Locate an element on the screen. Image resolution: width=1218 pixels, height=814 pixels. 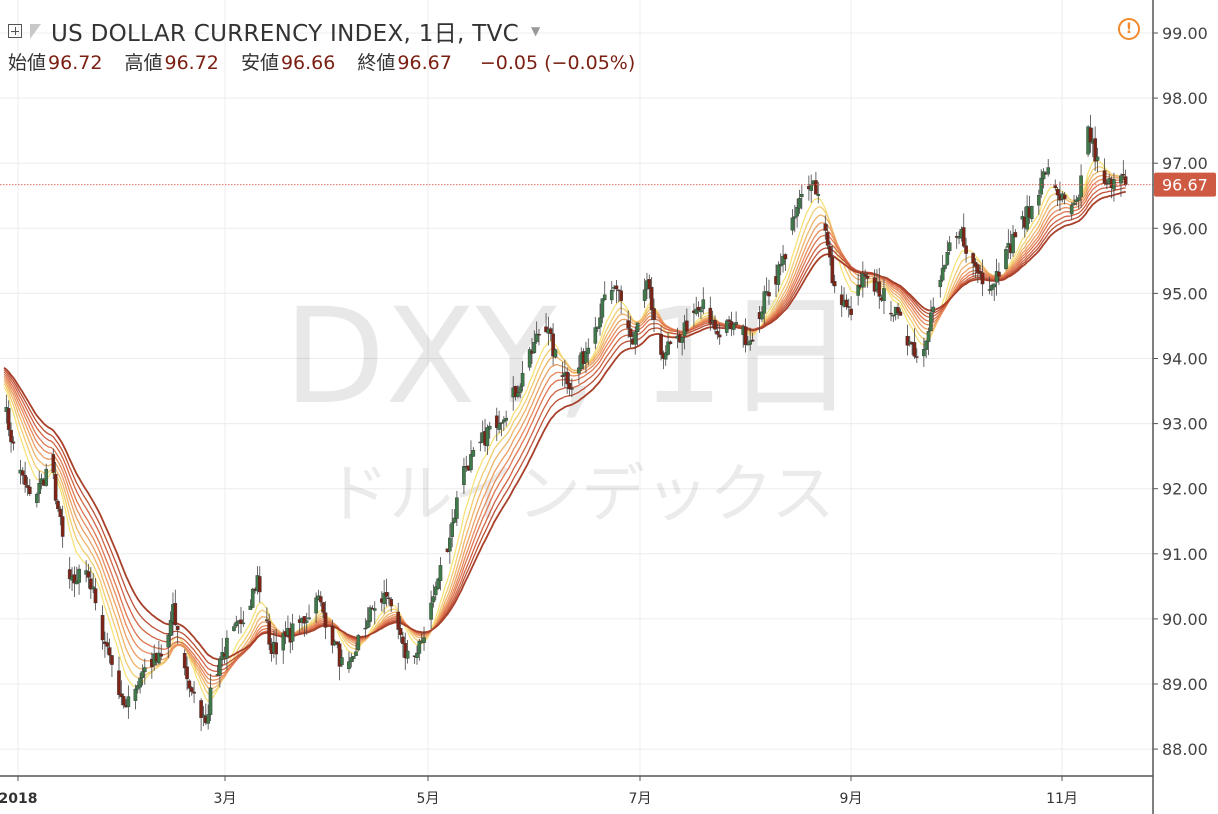
warning-icon: ! is located at coordinates (1129, 29).